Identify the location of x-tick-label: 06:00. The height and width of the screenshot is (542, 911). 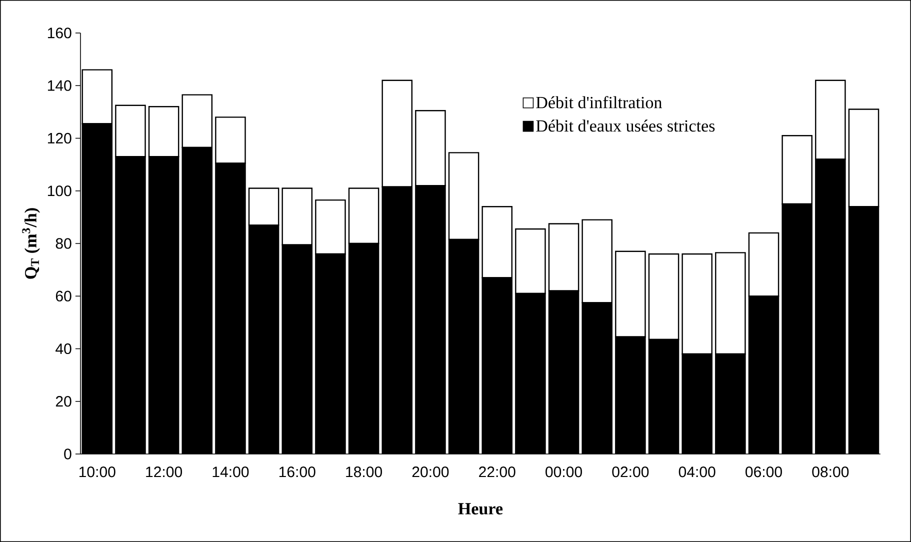
(764, 472).